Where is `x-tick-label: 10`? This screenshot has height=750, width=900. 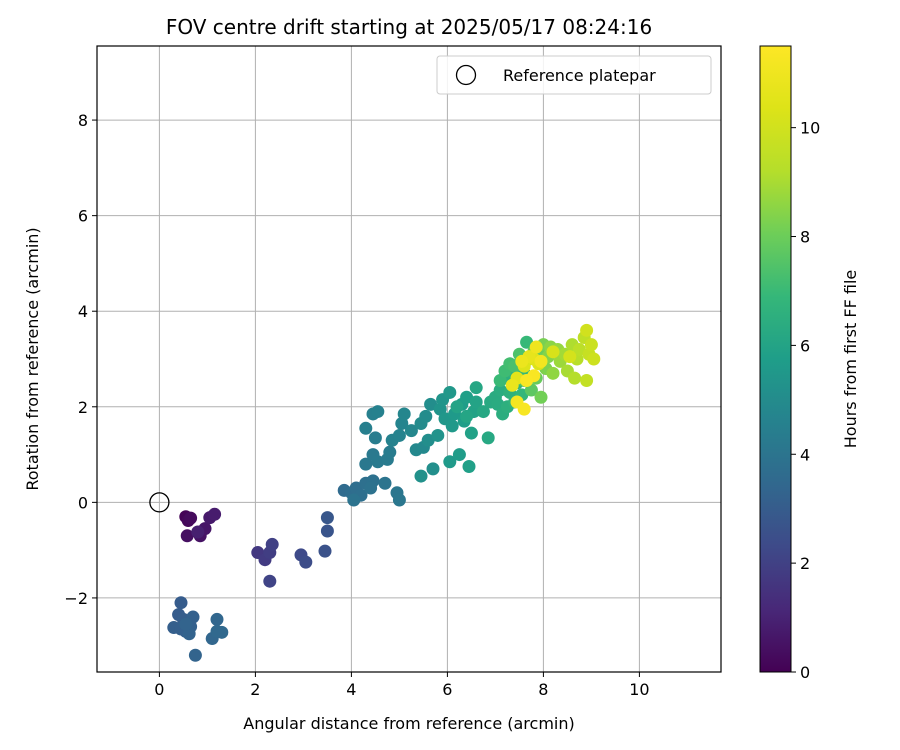 x-tick-label: 10 is located at coordinates (639, 689).